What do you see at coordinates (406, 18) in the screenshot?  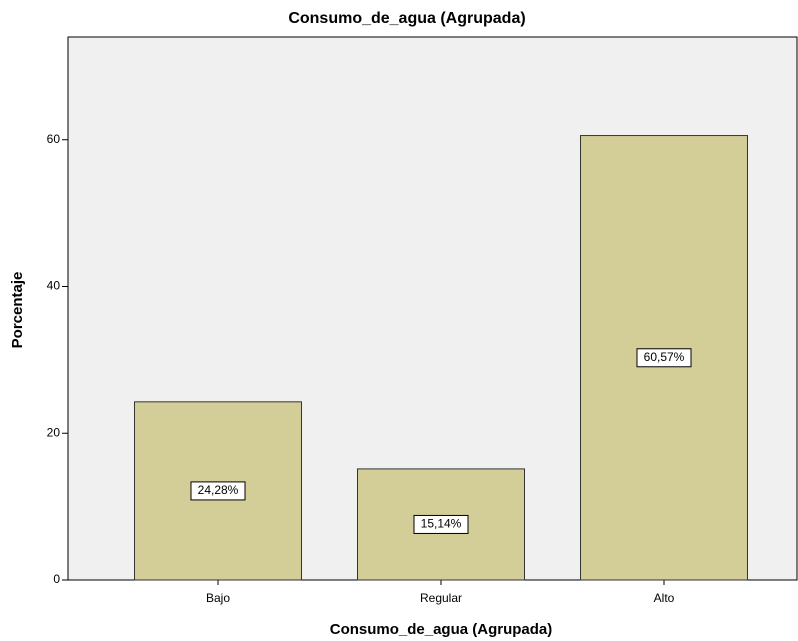 I see `chart-title: Consumo_de_agua (Agrupada)` at bounding box center [406, 18].